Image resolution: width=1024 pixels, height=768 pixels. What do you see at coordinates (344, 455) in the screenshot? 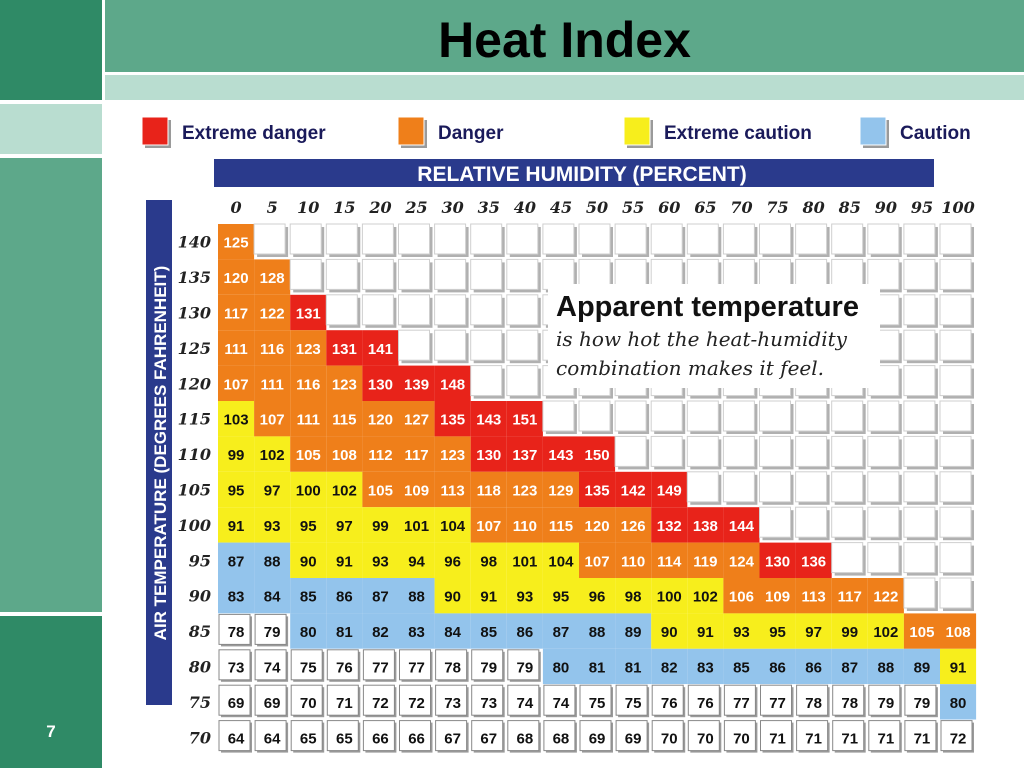
I see `heat-index-value: 108` at bounding box center [344, 455].